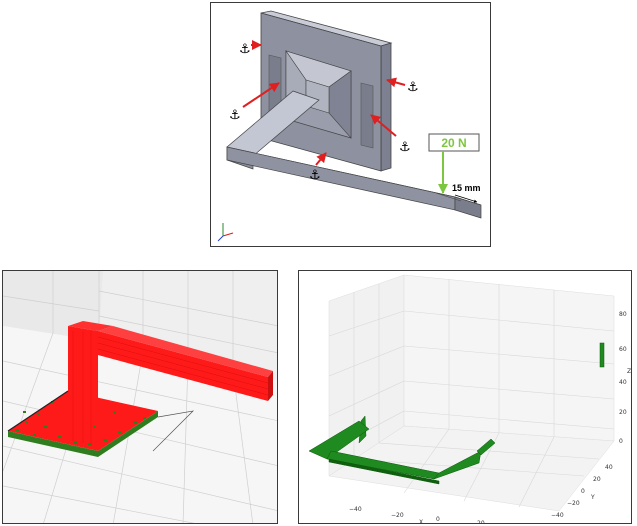  Describe the element at coordinates (421, 521) in the screenshot. I see `x-axis-label: X` at that location.